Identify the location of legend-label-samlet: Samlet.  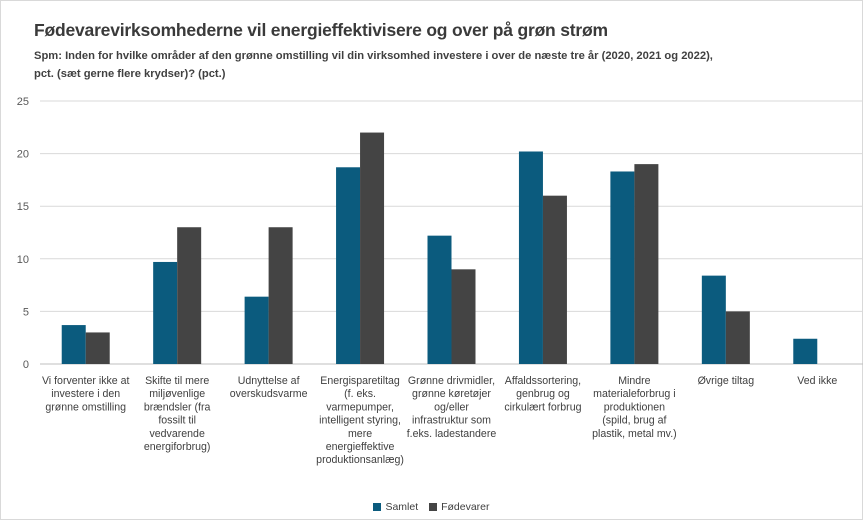
(402, 507).